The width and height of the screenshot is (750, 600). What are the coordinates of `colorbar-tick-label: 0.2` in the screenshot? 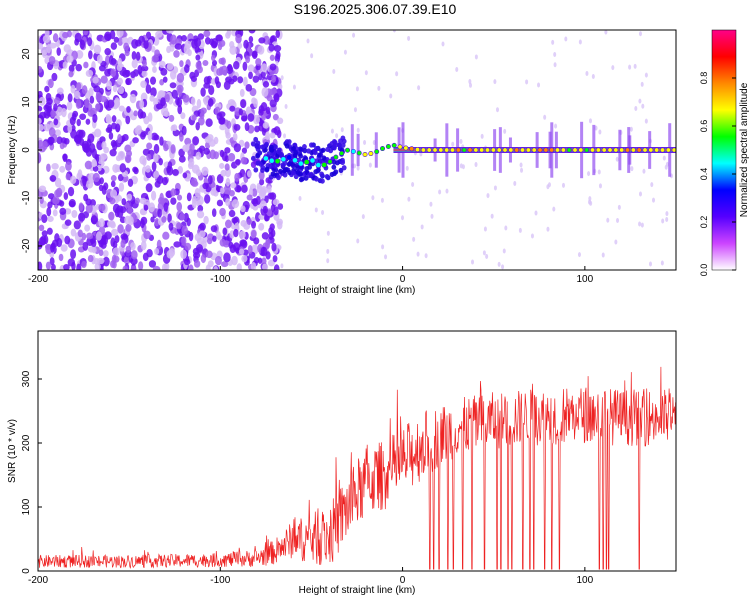 It's located at (704, 222).